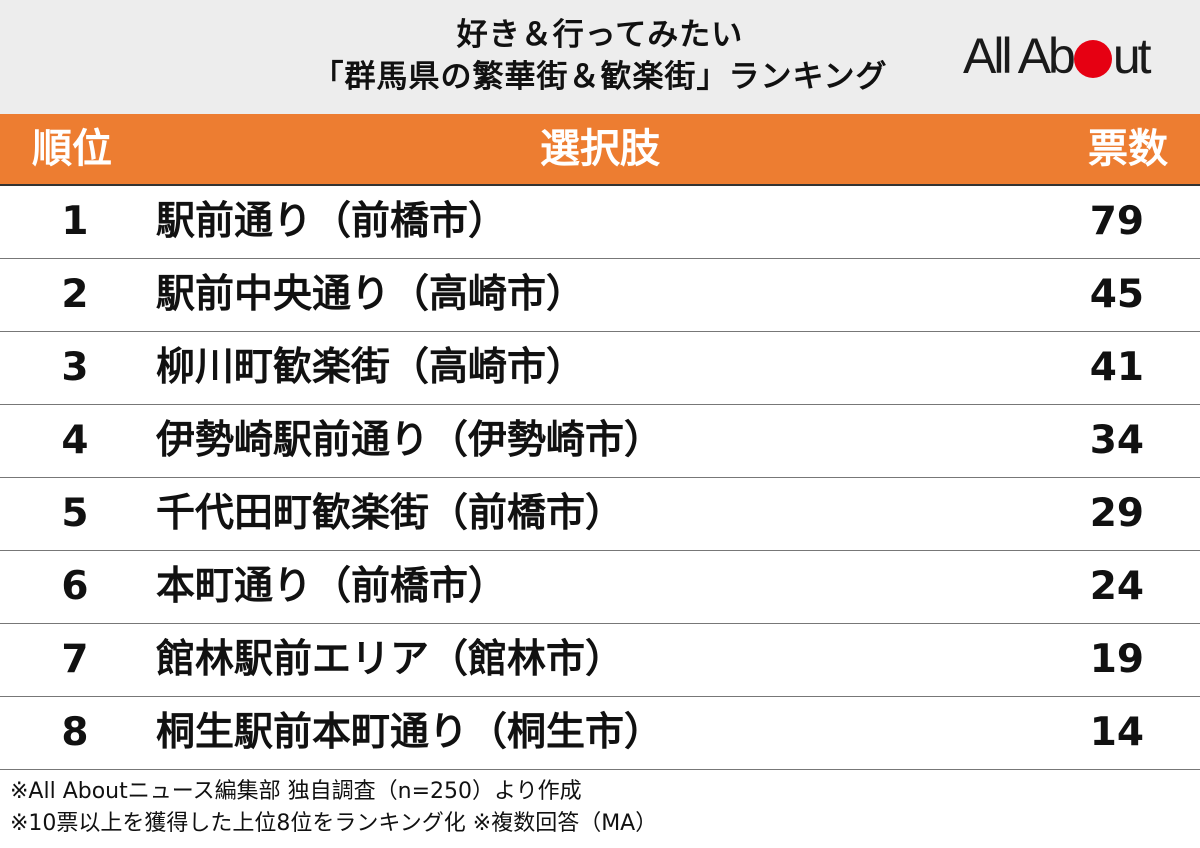 The width and height of the screenshot is (1200, 848). I want to click on page-title: 好き＆行ってみたい 「群馬県の繁華街＆歓楽街」ランキング, so click(600, 56).